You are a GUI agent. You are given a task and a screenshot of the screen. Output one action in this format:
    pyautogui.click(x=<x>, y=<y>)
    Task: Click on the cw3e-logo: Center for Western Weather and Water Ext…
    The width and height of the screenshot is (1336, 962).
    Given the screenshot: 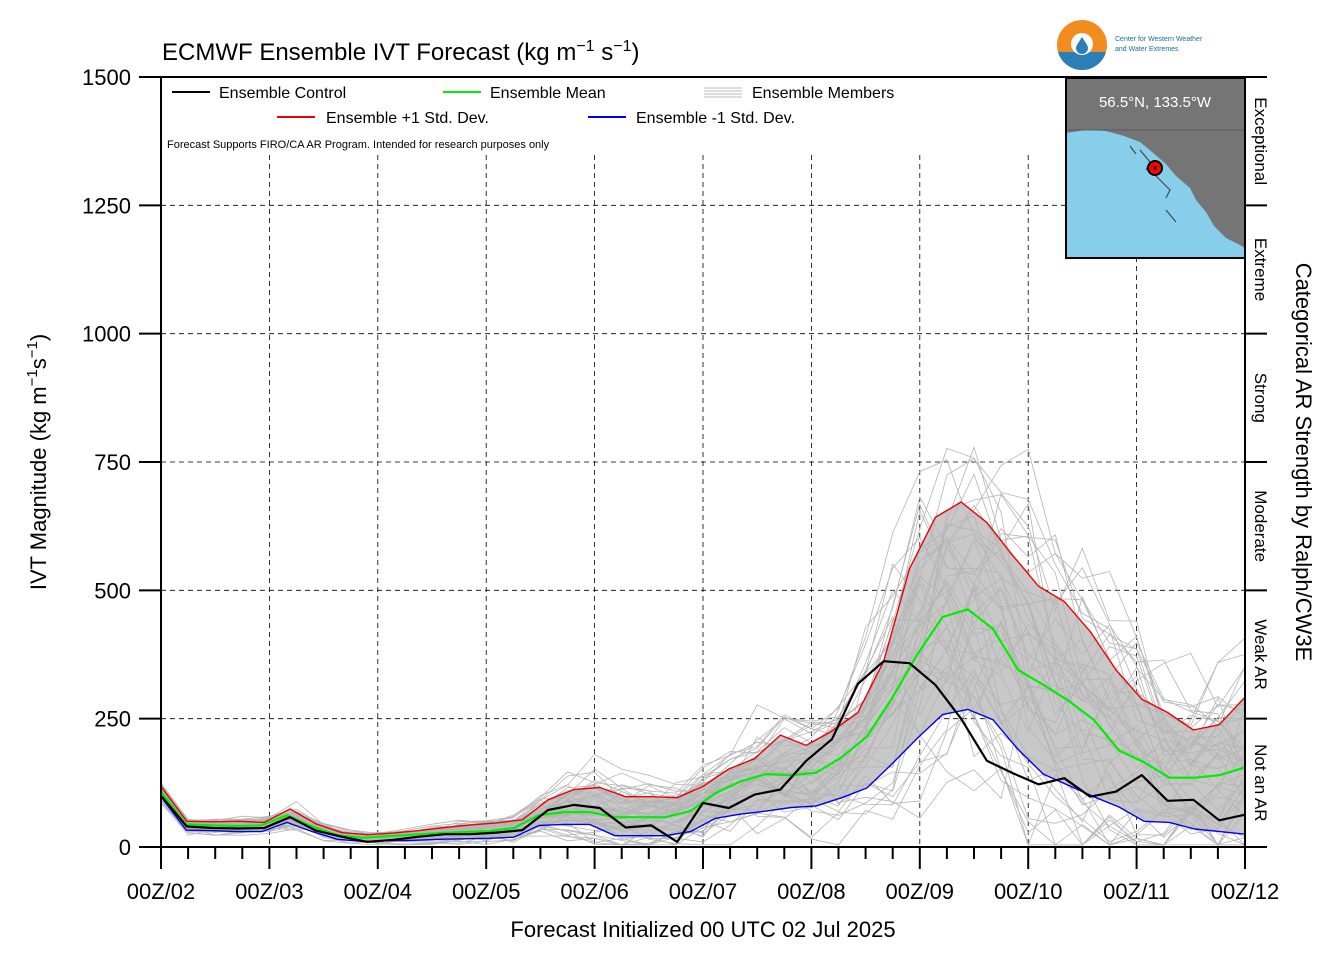 What is the action you would take?
    pyautogui.click(x=1130, y=45)
    